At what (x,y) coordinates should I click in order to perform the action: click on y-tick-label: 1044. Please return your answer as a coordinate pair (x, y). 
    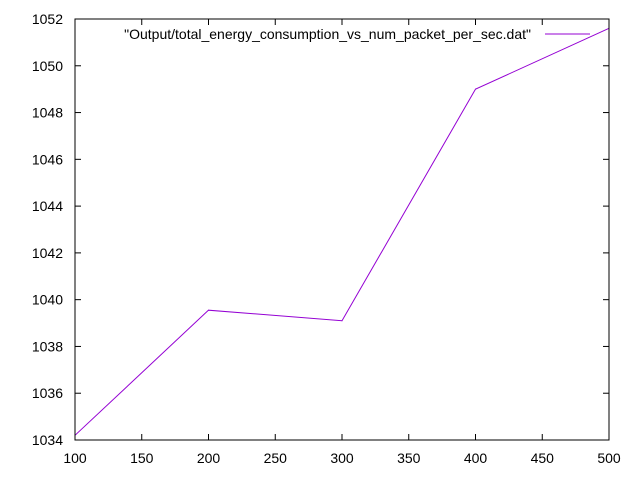
    Looking at the image, I should click on (47, 206).